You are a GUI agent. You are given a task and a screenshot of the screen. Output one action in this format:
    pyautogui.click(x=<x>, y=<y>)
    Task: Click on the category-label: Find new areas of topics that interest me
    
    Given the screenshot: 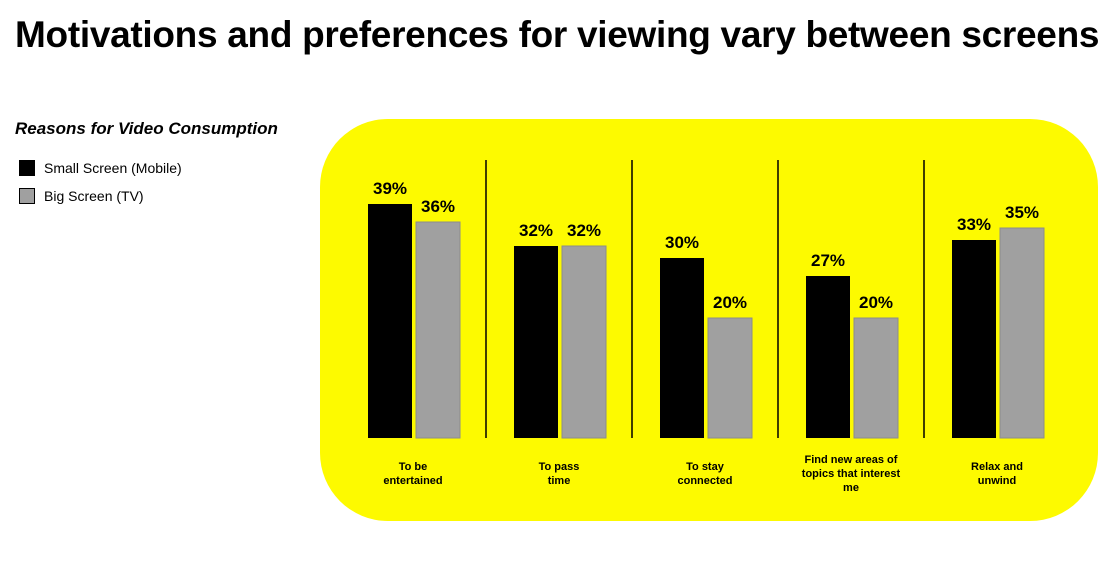 What is the action you would take?
    pyautogui.click(x=851, y=474)
    